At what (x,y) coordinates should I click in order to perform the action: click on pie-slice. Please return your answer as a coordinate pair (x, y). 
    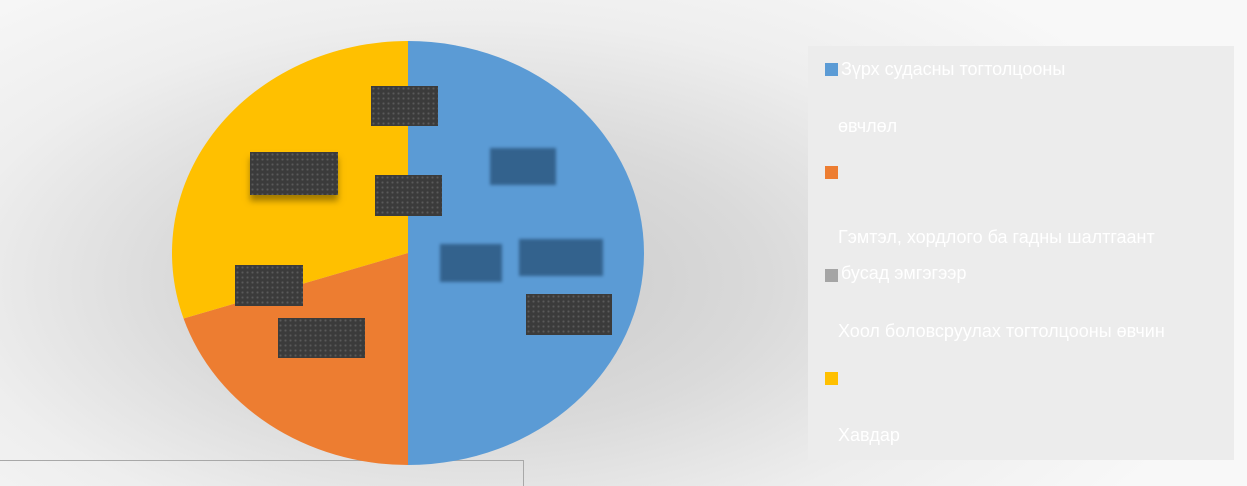
    Looking at the image, I should click on (295, 359).